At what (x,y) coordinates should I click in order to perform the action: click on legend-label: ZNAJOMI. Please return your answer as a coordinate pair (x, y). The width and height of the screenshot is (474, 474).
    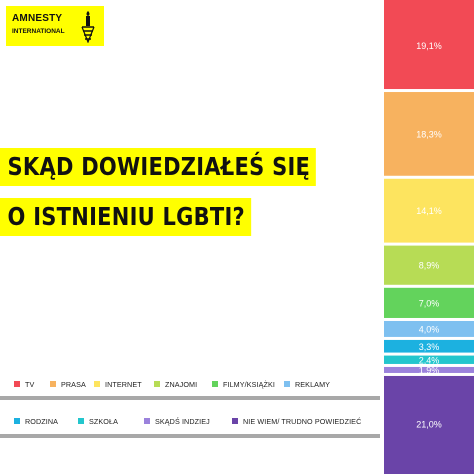
    Looking at the image, I should click on (181, 384).